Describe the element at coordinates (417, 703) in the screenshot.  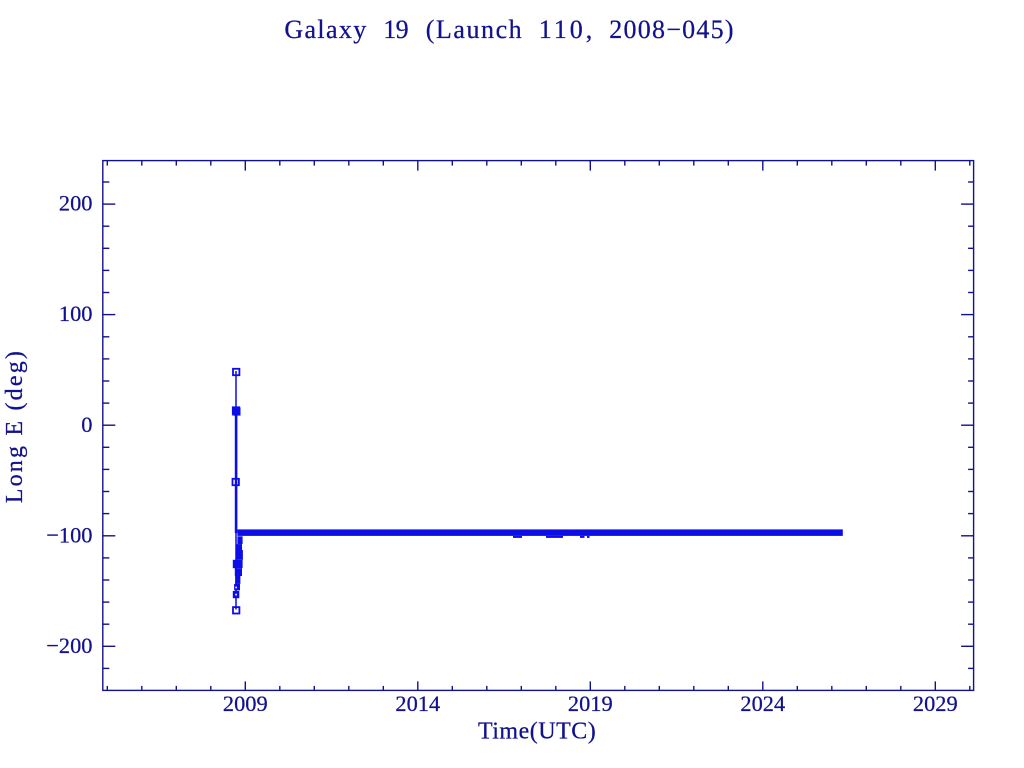
I see `svg-text: 2014` at that location.